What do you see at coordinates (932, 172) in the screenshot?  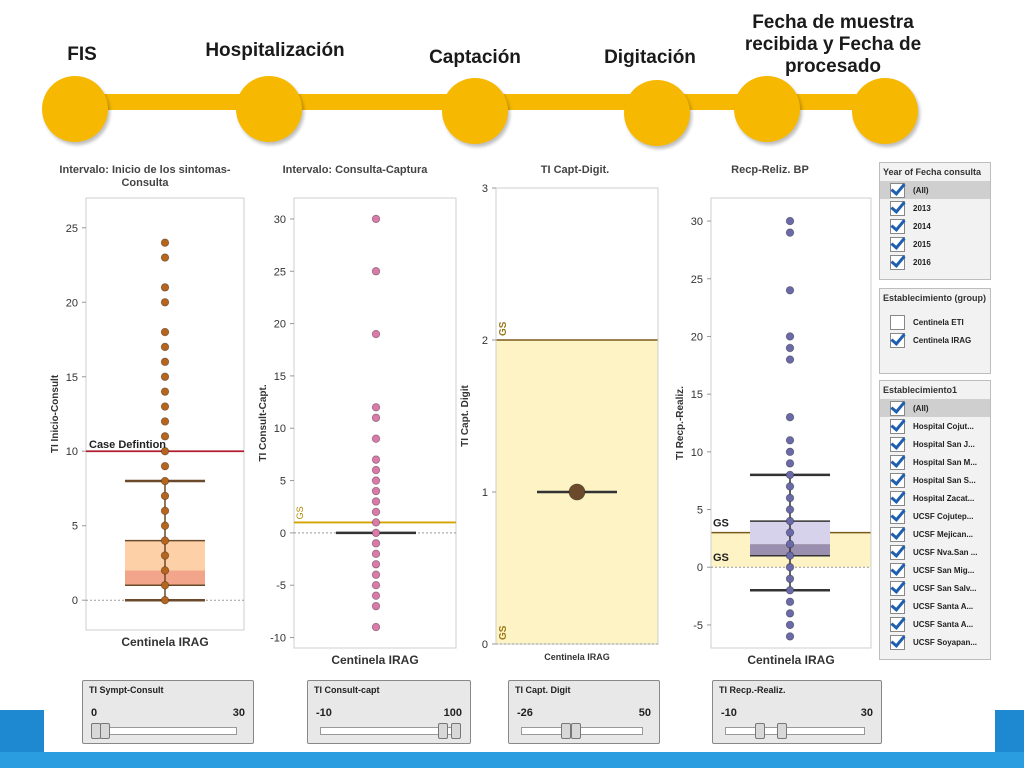 I see `filter-header: Year of Fecha consulta` at bounding box center [932, 172].